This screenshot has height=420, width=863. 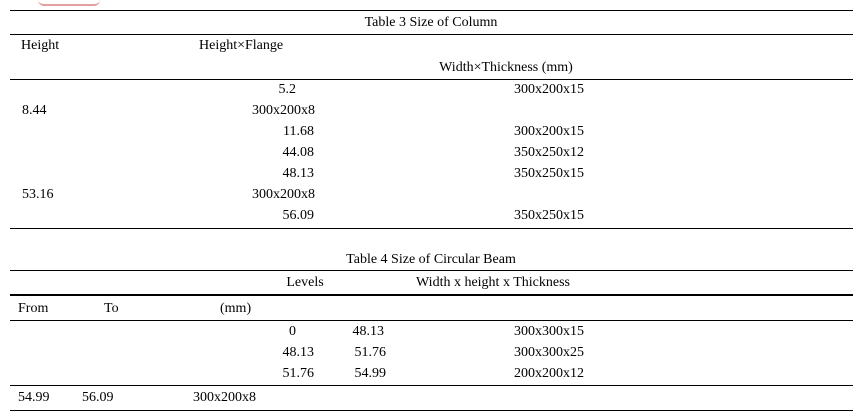 I want to click on logo-fragment, so click(x=69, y=3).